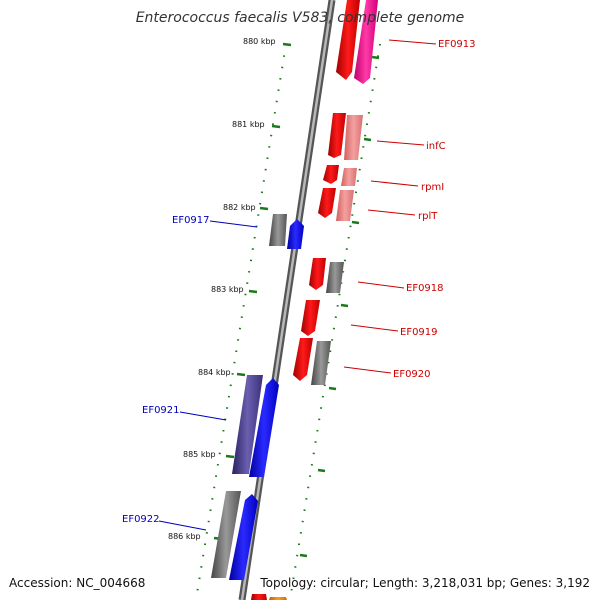 The height and width of the screenshot is (600, 600). What do you see at coordinates (425, 288) in the screenshot?
I see `label-ef0918: EF0918` at bounding box center [425, 288].